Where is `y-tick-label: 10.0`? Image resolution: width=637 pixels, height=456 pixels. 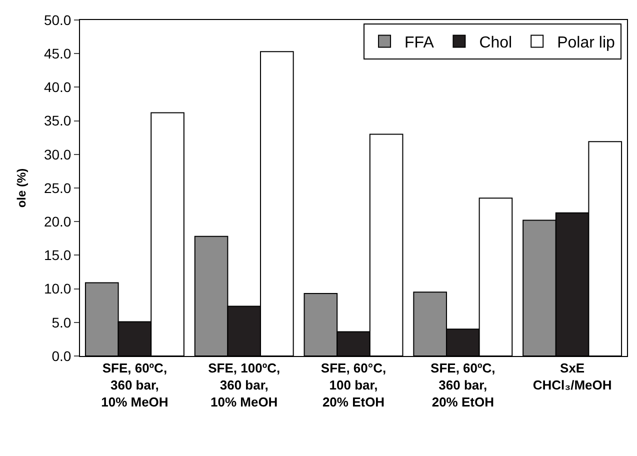 y-tick-label: 10.0 is located at coordinates (58, 288).